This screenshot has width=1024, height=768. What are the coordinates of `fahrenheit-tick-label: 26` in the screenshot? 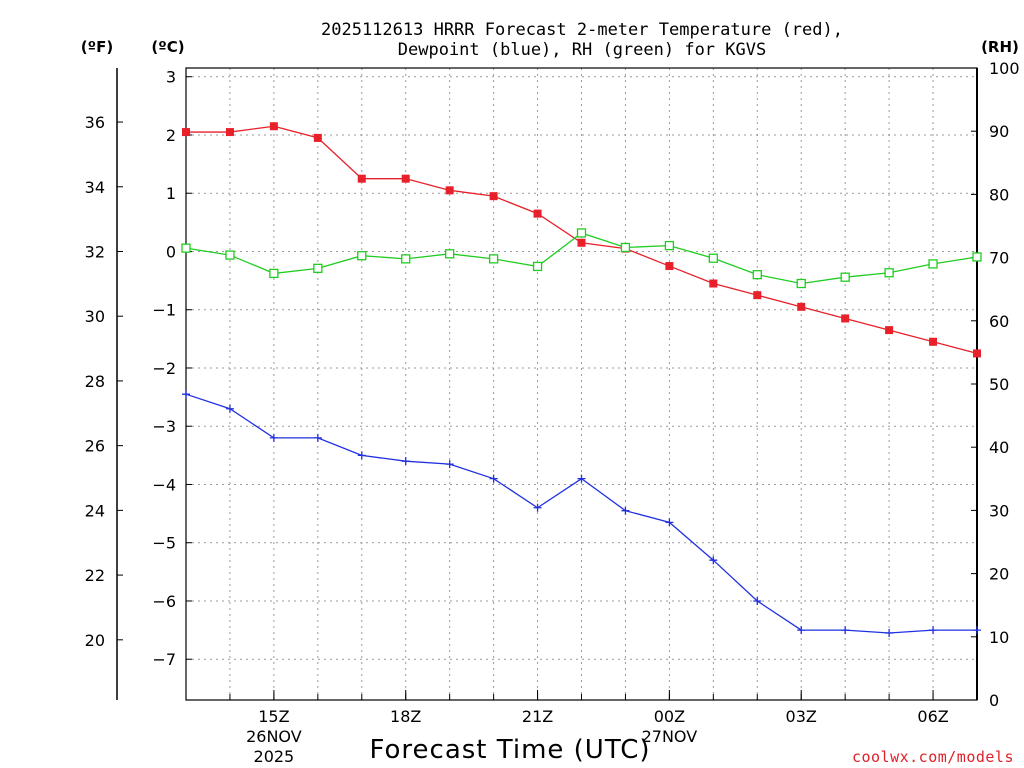 It's located at (95, 446).